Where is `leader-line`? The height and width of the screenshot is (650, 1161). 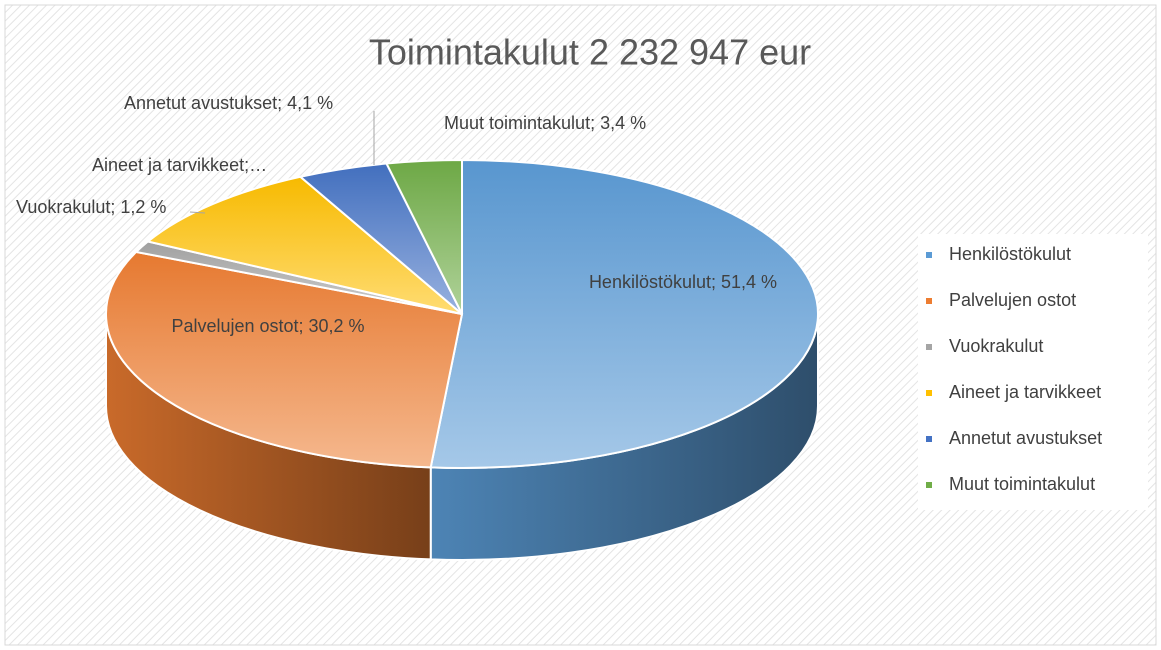
leader-line is located at coordinates (197, 212).